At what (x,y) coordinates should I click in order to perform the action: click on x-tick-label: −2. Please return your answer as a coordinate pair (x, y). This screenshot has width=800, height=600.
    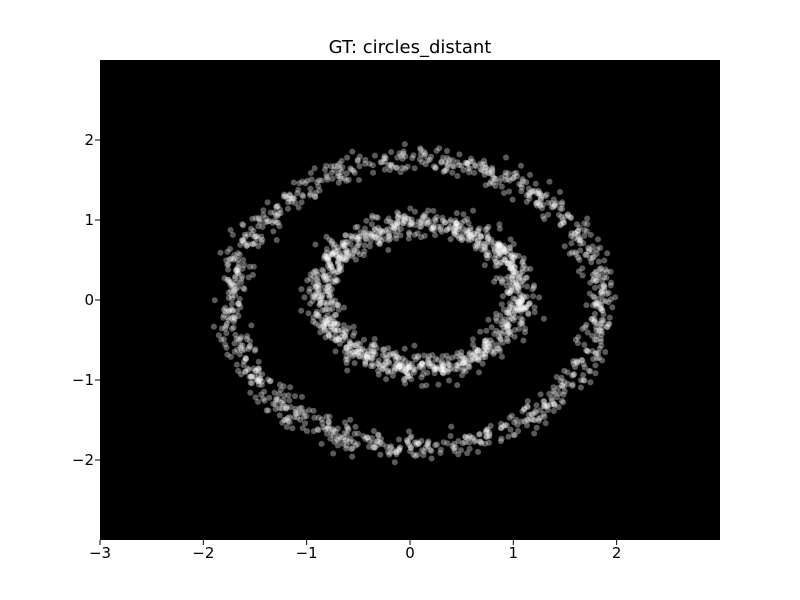
    Looking at the image, I should click on (203, 553).